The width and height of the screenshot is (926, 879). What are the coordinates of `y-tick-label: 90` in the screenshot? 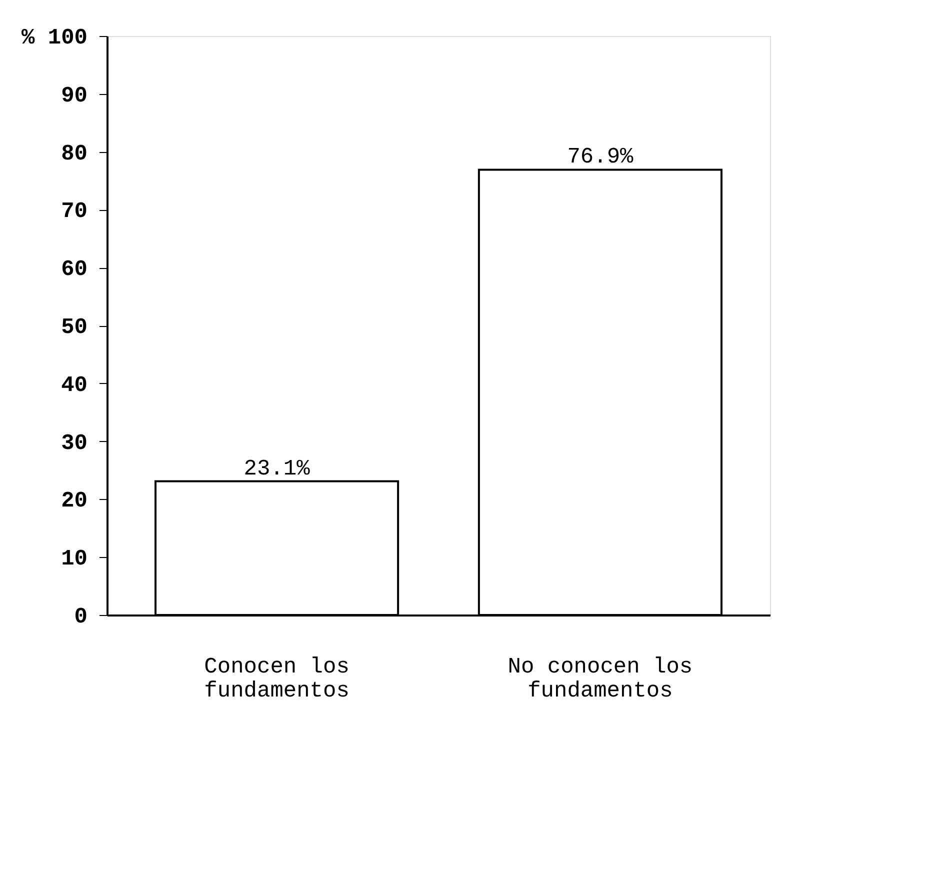 It's located at (74, 95).